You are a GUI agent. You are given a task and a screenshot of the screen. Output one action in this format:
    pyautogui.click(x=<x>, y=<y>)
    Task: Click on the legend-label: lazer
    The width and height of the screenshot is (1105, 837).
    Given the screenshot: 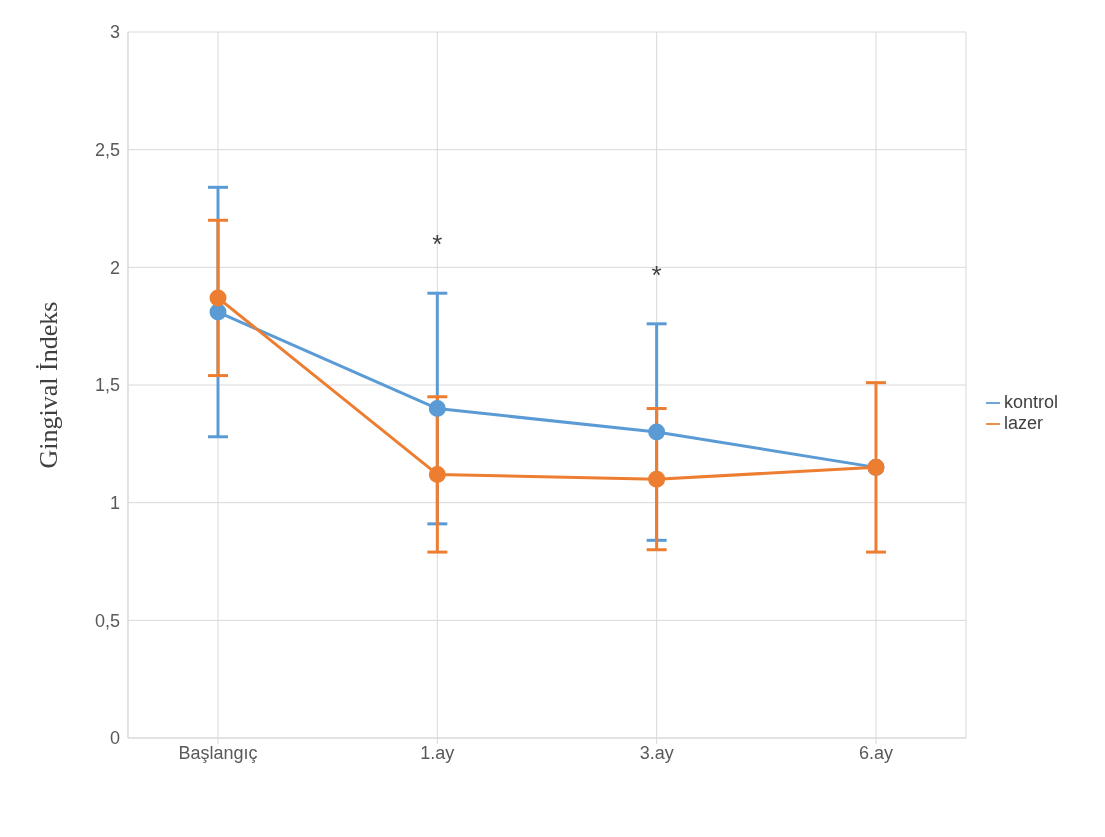 What is the action you would take?
    pyautogui.click(x=1023, y=423)
    